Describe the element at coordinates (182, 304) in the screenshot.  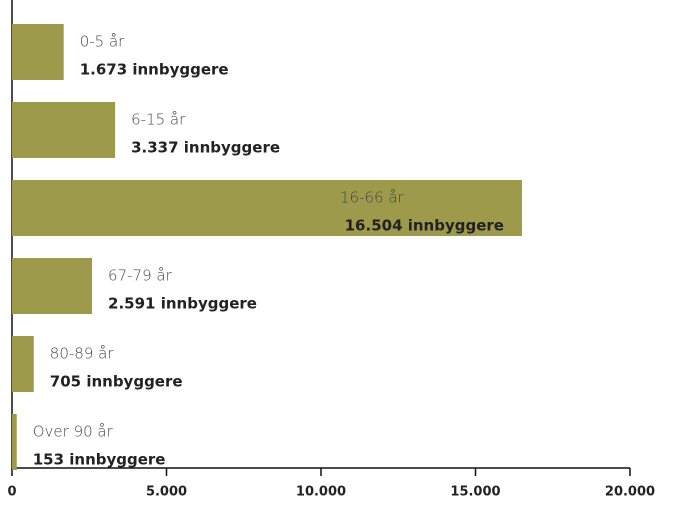
I see `value-label: 2.591 innbyggere` at that location.